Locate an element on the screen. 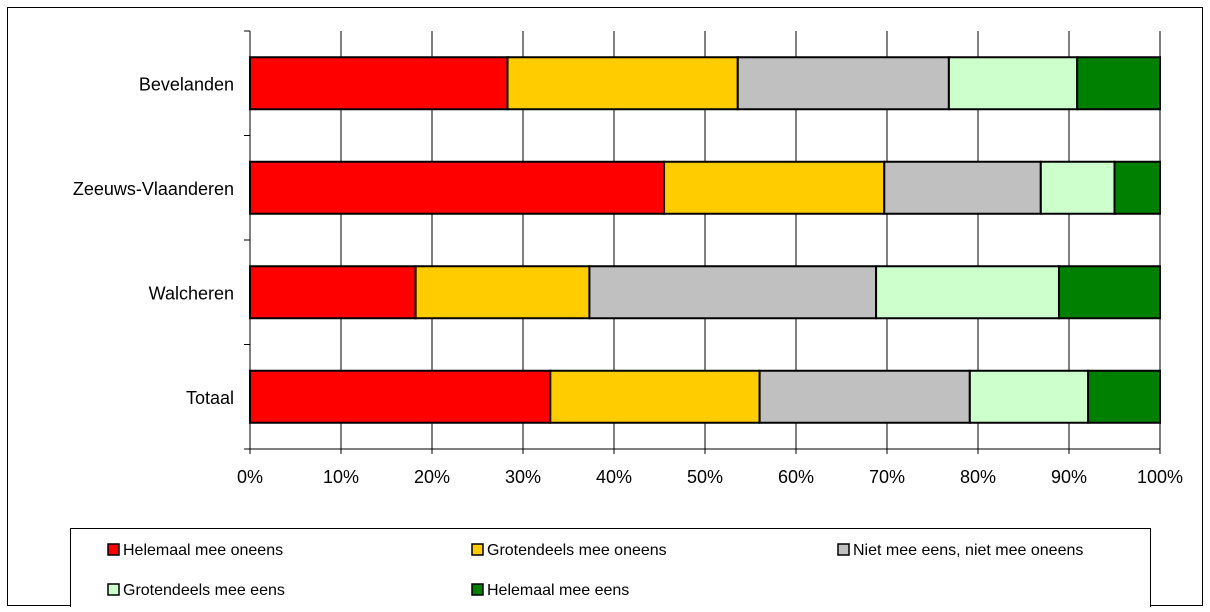 This screenshot has width=1210, height=612. category-label: Totaal is located at coordinates (210, 398).